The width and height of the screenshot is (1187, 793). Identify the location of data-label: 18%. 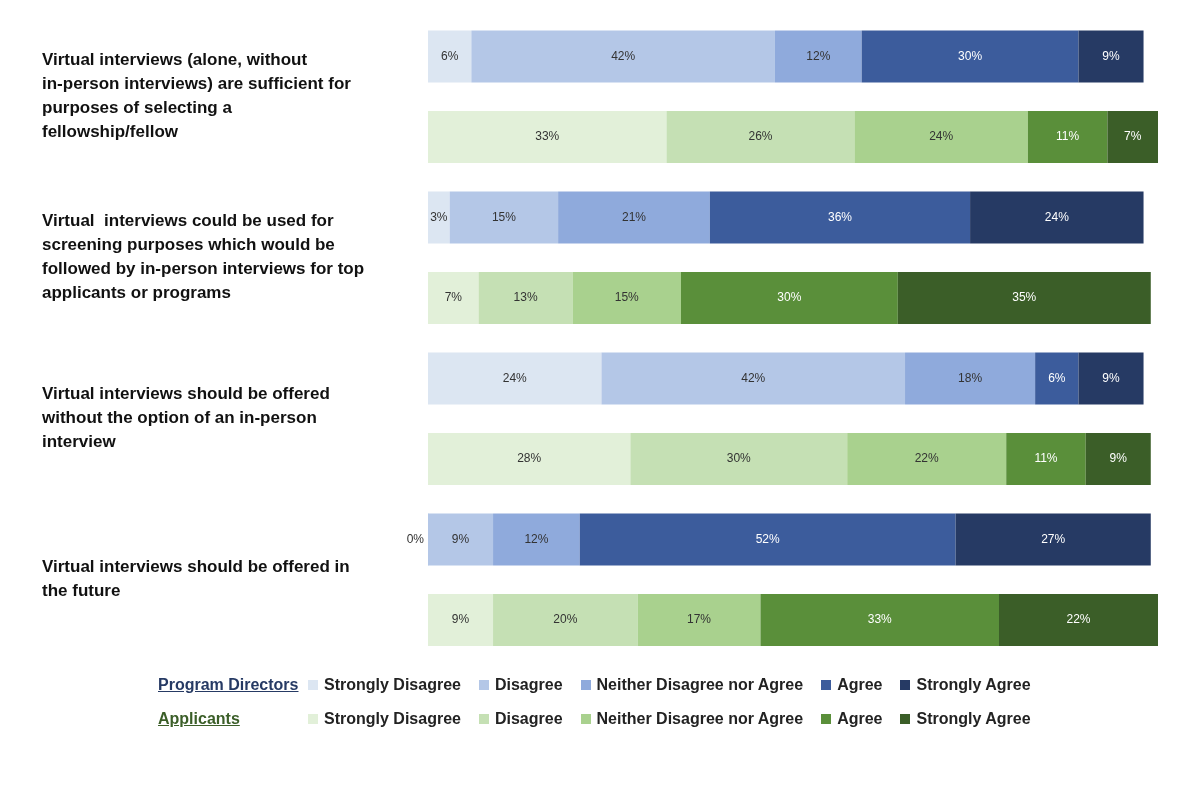
(970, 377).